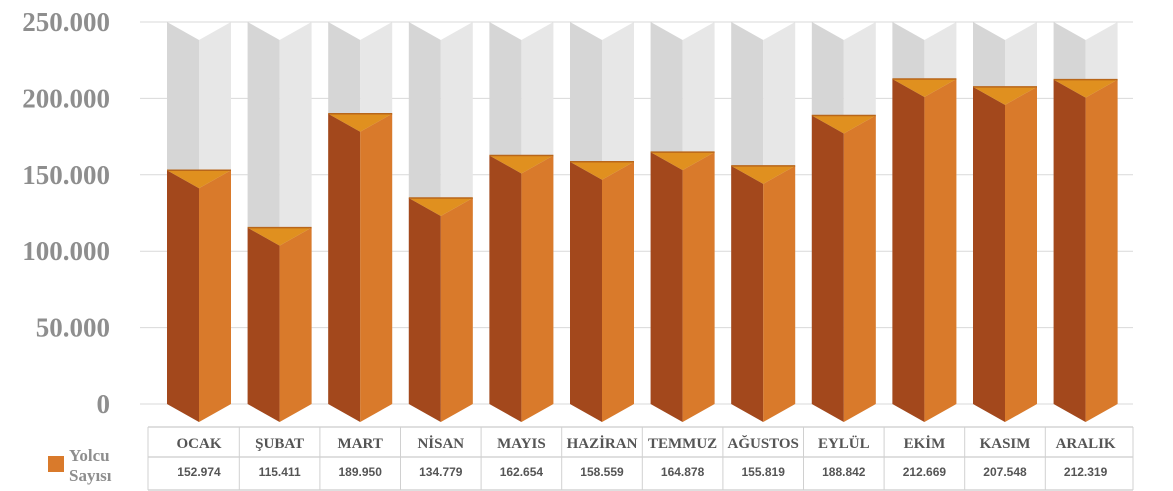 The width and height of the screenshot is (1173, 491). What do you see at coordinates (602, 472) in the screenshot?
I see `value-label: 158.559` at bounding box center [602, 472].